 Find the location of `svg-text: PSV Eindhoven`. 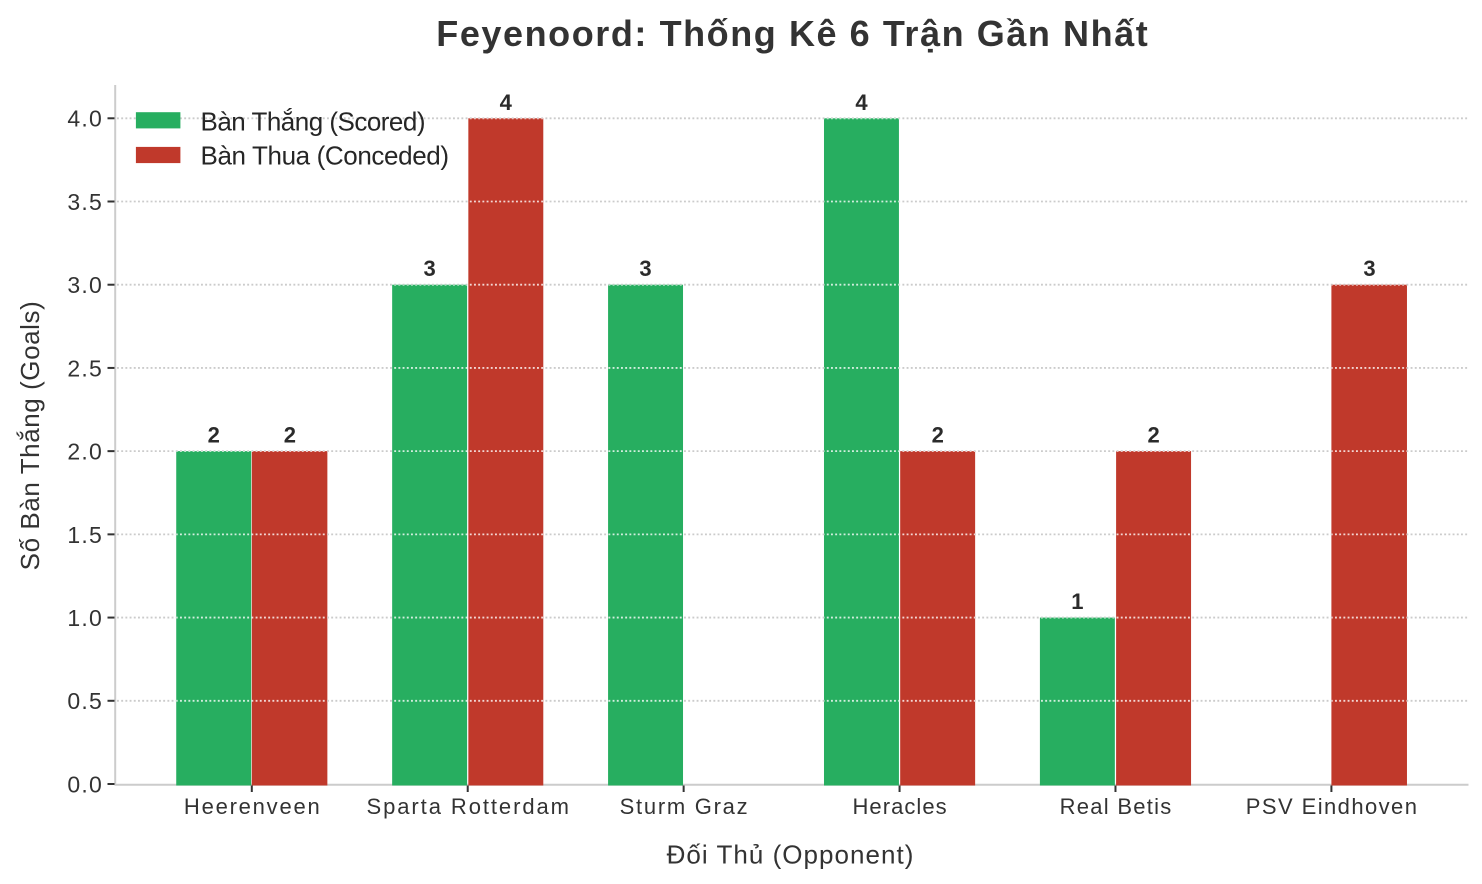

svg-text: PSV Eindhoven is located at coordinates (1332, 806).